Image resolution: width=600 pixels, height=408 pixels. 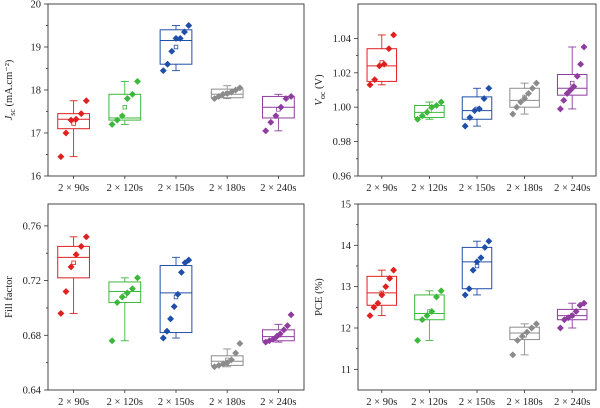 What do you see at coordinates (319, 297) in the screenshot?
I see `y-axis-label: PCE (%)` at bounding box center [319, 297].